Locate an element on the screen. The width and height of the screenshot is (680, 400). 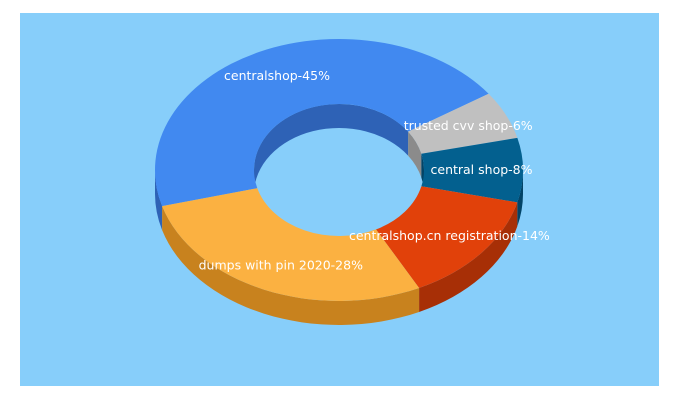
slice-side-central-shop is located at coordinates (520, 198).